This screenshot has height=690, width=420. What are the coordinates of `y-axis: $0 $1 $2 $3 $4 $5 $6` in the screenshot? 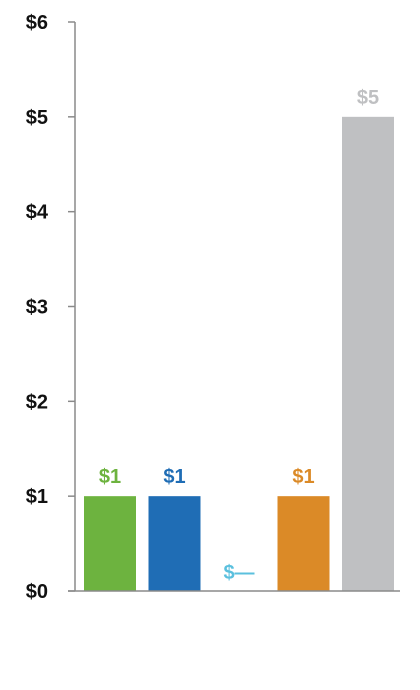 It's located at (51, 307).